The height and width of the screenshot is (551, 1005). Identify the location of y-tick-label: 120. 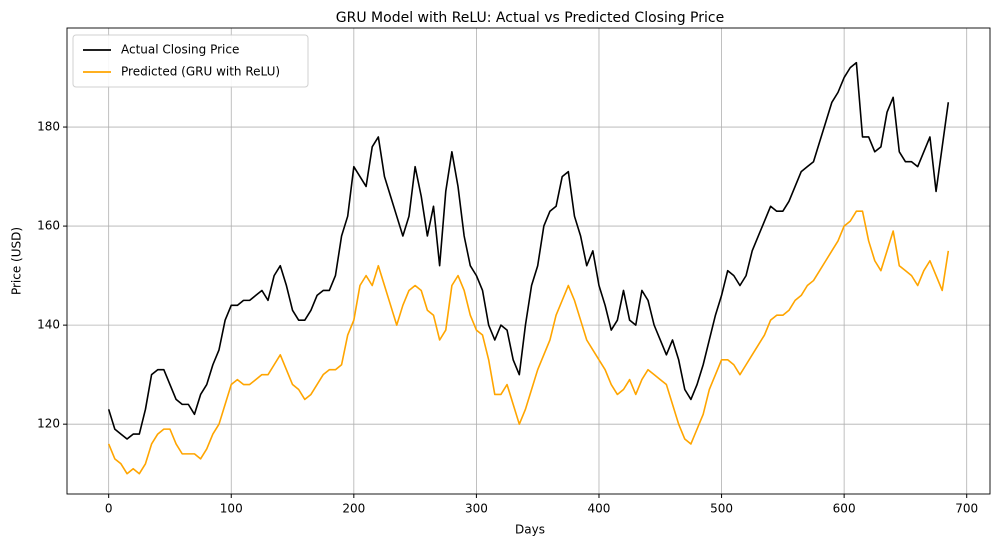
(48, 424).